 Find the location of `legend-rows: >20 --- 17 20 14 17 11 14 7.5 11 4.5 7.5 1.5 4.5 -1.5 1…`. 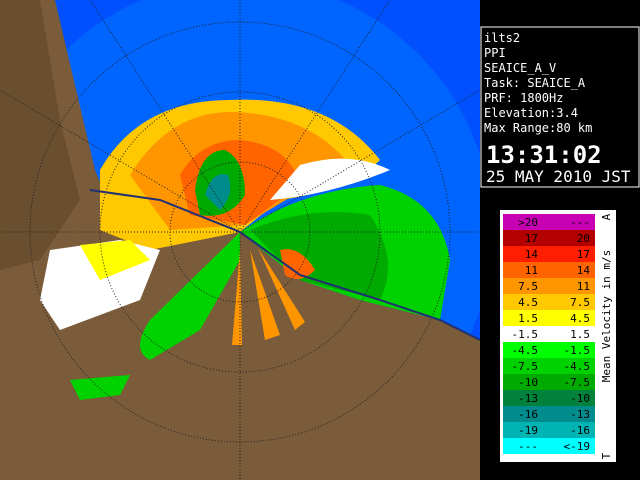

legend-rows: >20 --- 17 20 14 17 11 14 7.5 11 4.5 7.5 1.5 4.5 -1.5 1… is located at coordinates (549, 334).